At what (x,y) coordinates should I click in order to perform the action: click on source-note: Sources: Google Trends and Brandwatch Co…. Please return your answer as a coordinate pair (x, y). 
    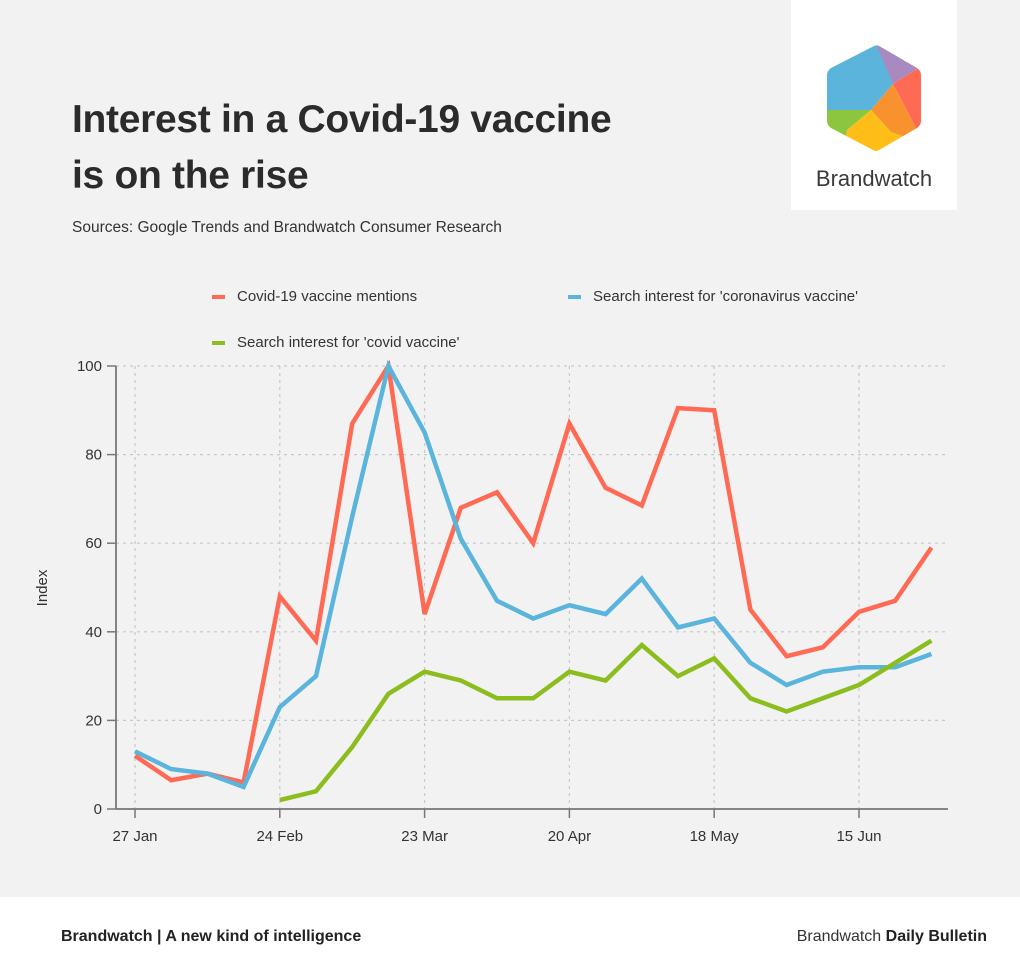
    Looking at the image, I should click on (287, 227).